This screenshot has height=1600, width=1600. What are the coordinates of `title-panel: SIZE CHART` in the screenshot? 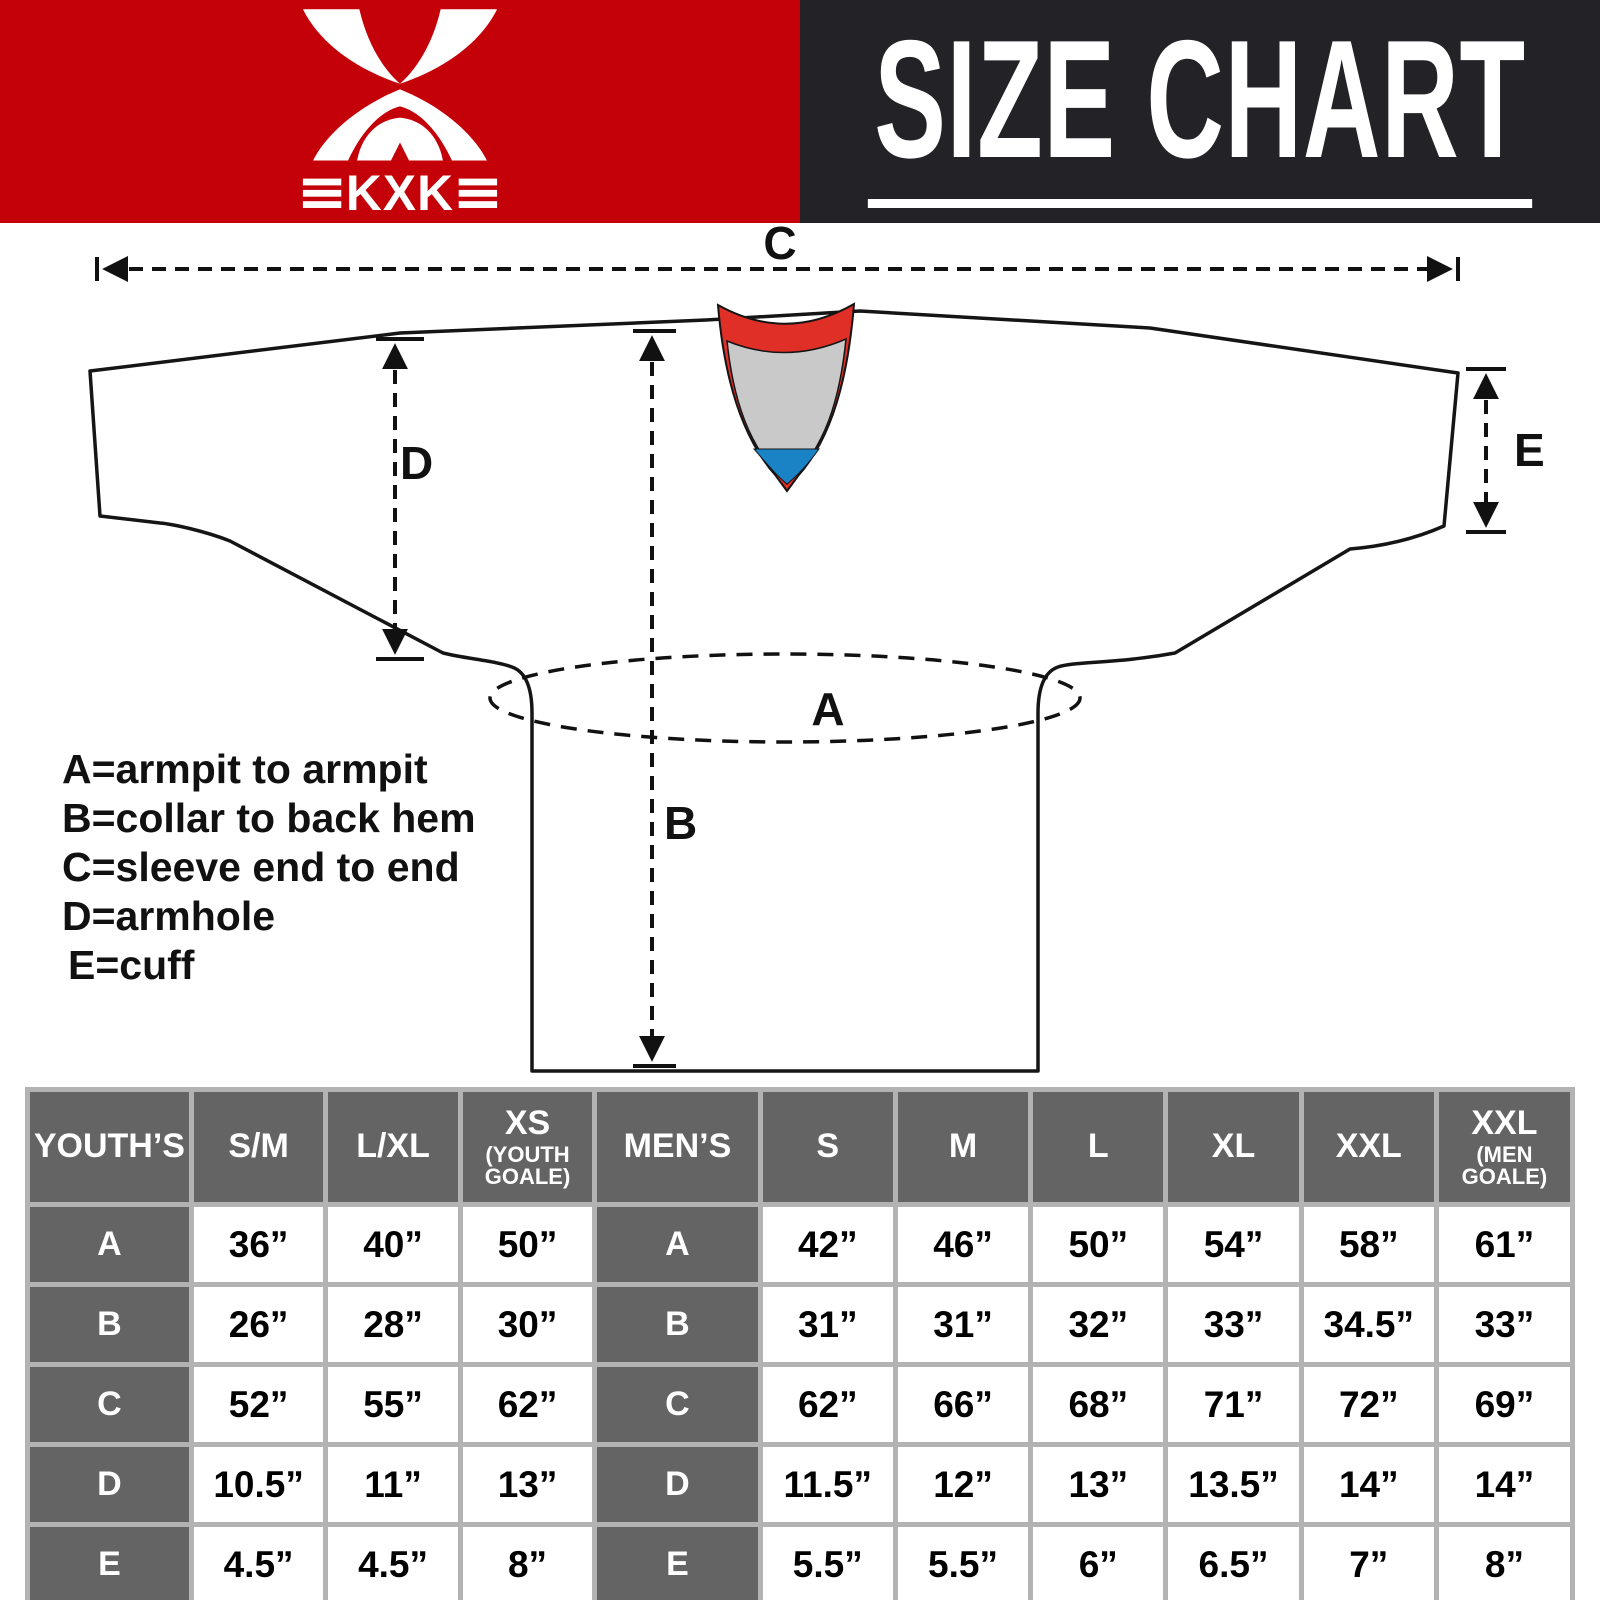 It's located at (1200, 111).